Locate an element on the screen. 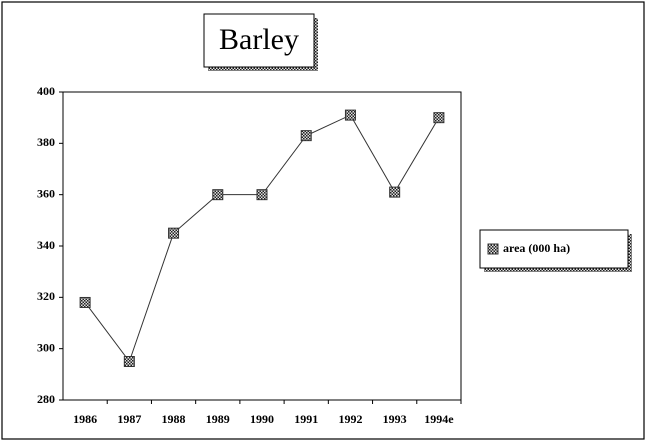 The image size is (648, 445). legend-box is located at coordinates (554, 249).